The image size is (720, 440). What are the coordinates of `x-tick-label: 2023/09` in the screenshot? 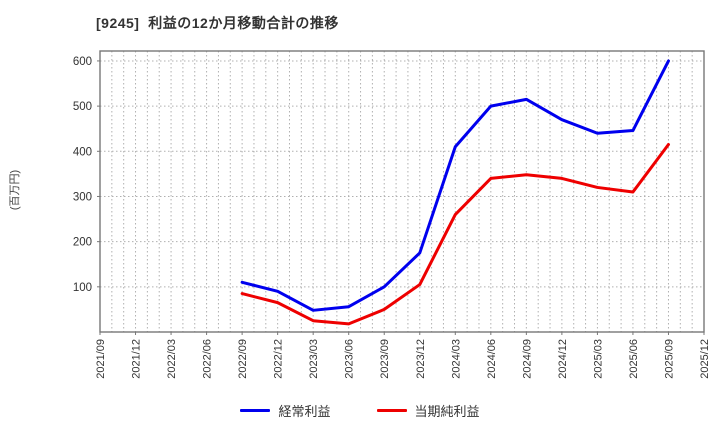 It's located at (385, 359).